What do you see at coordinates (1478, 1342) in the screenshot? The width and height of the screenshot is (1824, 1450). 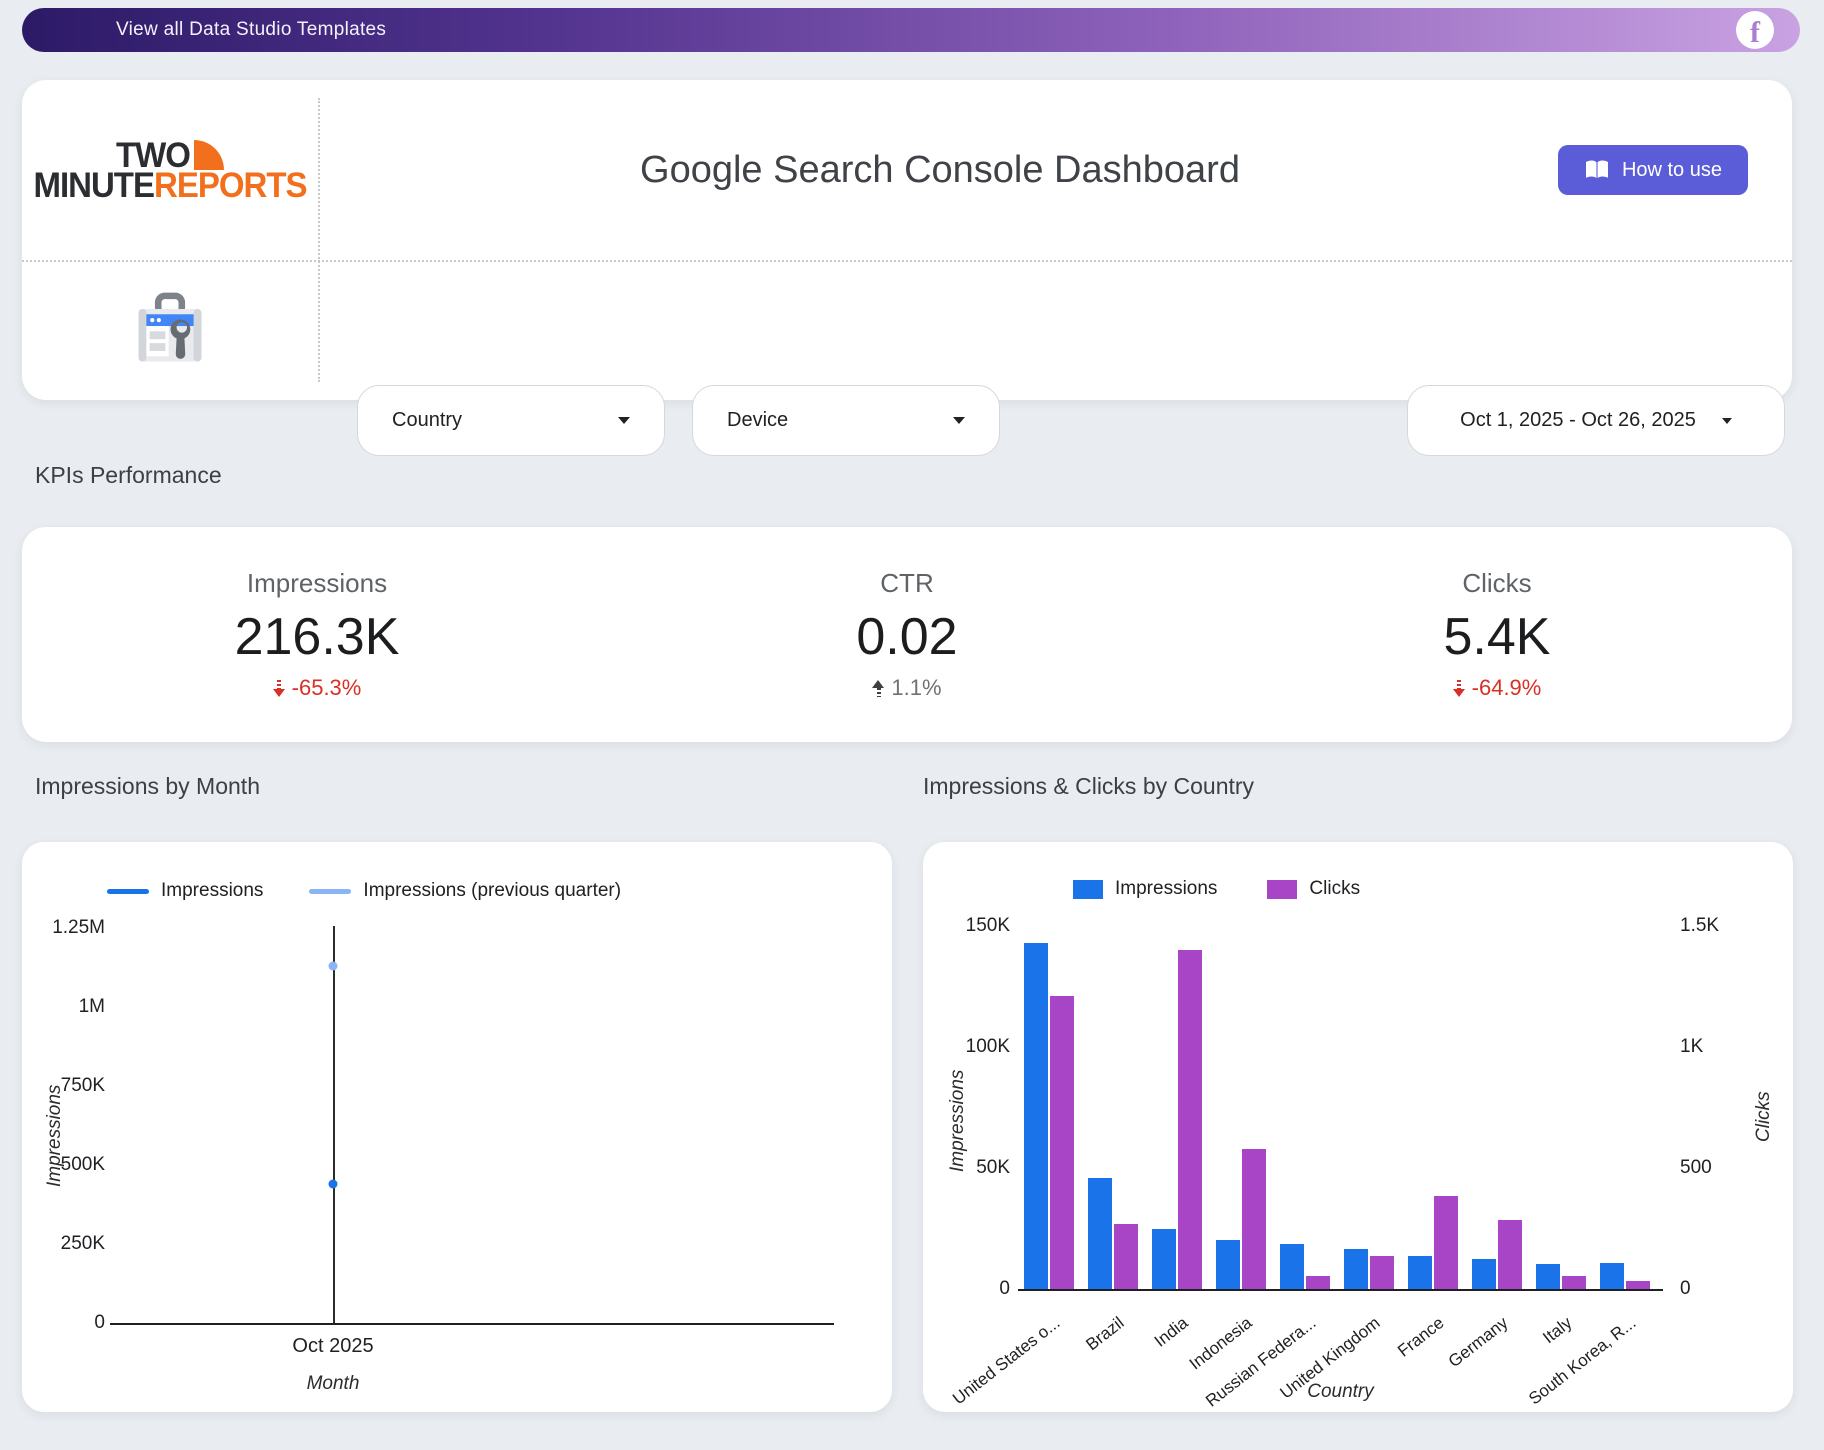 I see `x-axis-category: Germany` at bounding box center [1478, 1342].